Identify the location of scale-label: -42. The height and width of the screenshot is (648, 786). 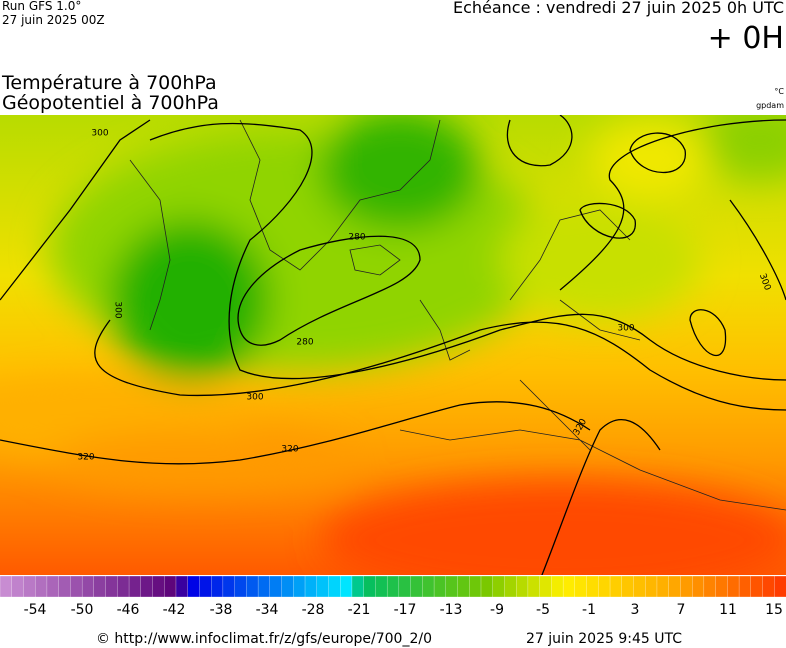
(174, 610).